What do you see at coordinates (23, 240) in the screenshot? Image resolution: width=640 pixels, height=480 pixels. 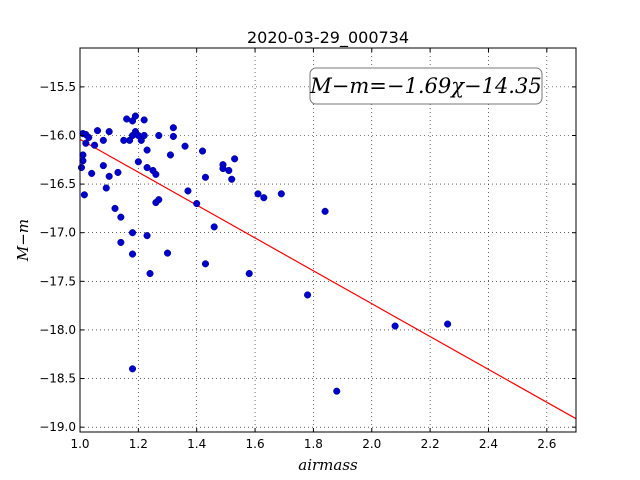 I see `y-axis-label: M−m` at bounding box center [23, 240].